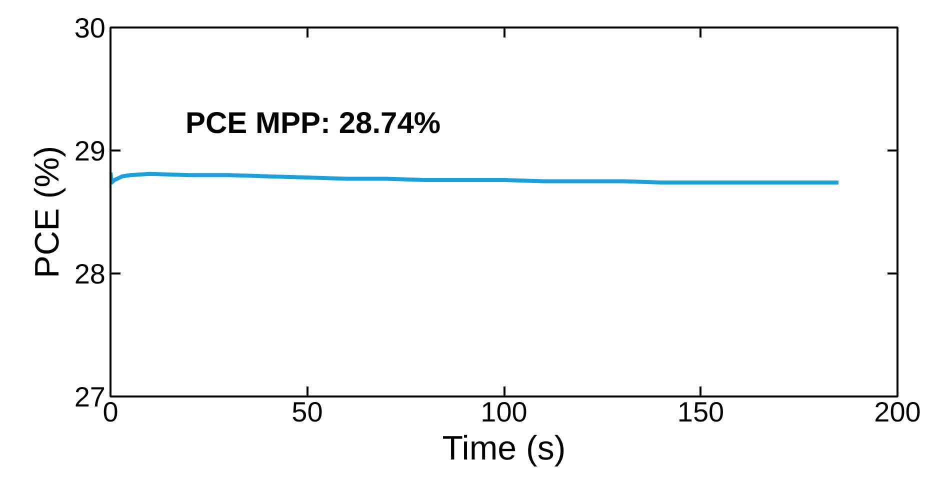  What do you see at coordinates (897, 412) in the screenshot?
I see `x-tick-label: 200` at bounding box center [897, 412].